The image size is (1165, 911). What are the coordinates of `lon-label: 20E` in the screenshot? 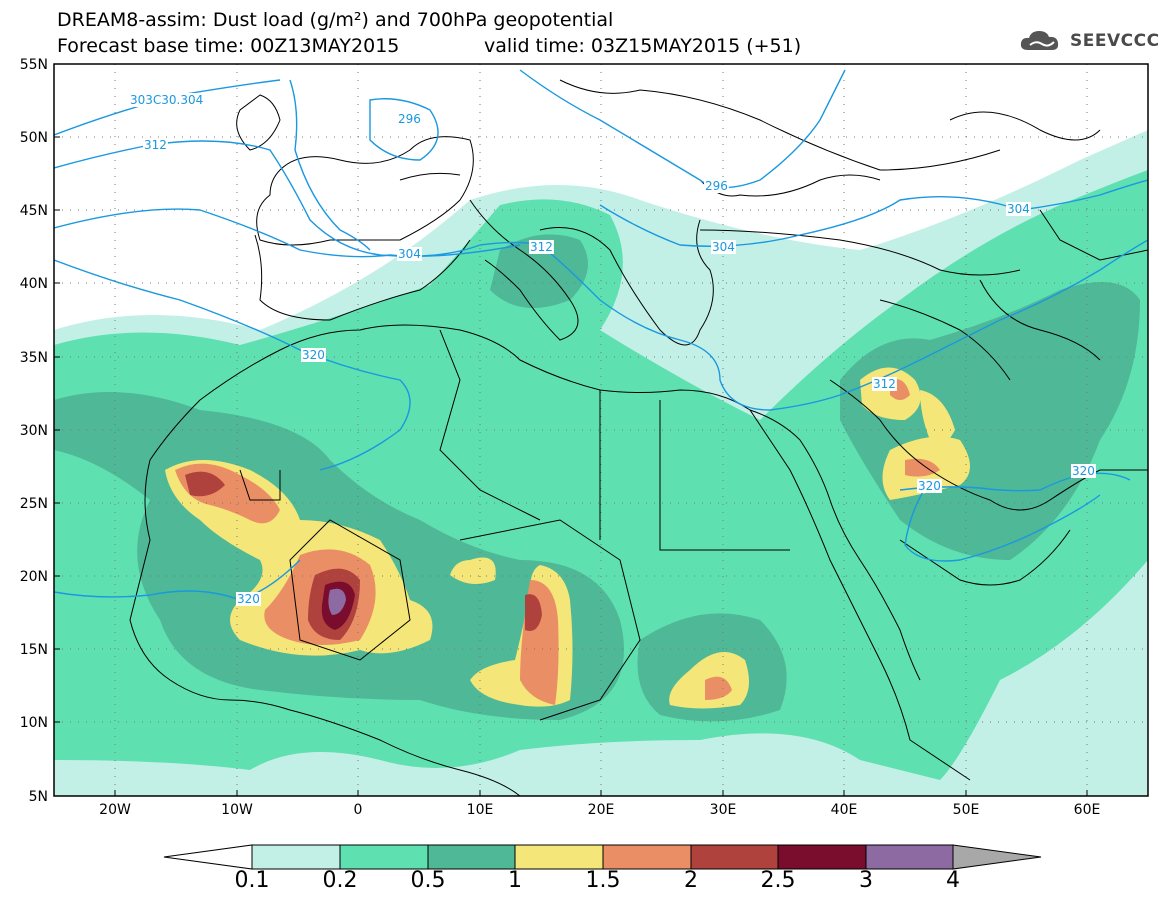 It's located at (601, 810).